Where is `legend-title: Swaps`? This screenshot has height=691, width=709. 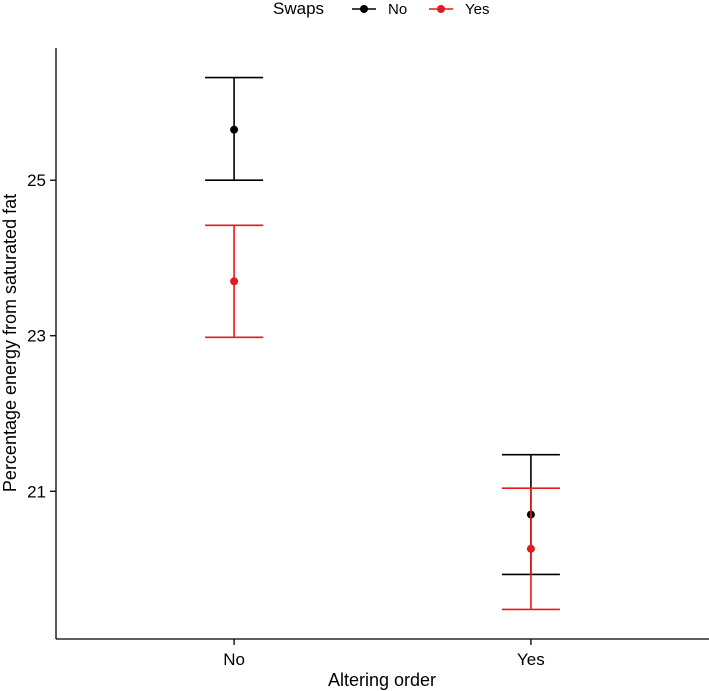 legend-title: Swaps is located at coordinates (298, 9).